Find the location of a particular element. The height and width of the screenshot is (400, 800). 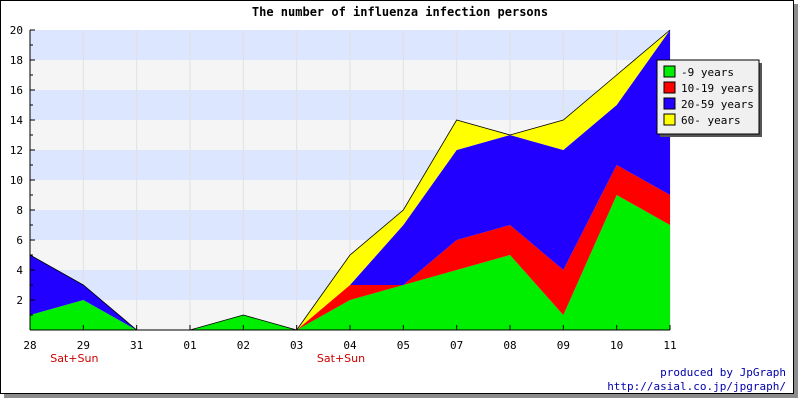

x-tick-label: 05 is located at coordinates (403, 345).